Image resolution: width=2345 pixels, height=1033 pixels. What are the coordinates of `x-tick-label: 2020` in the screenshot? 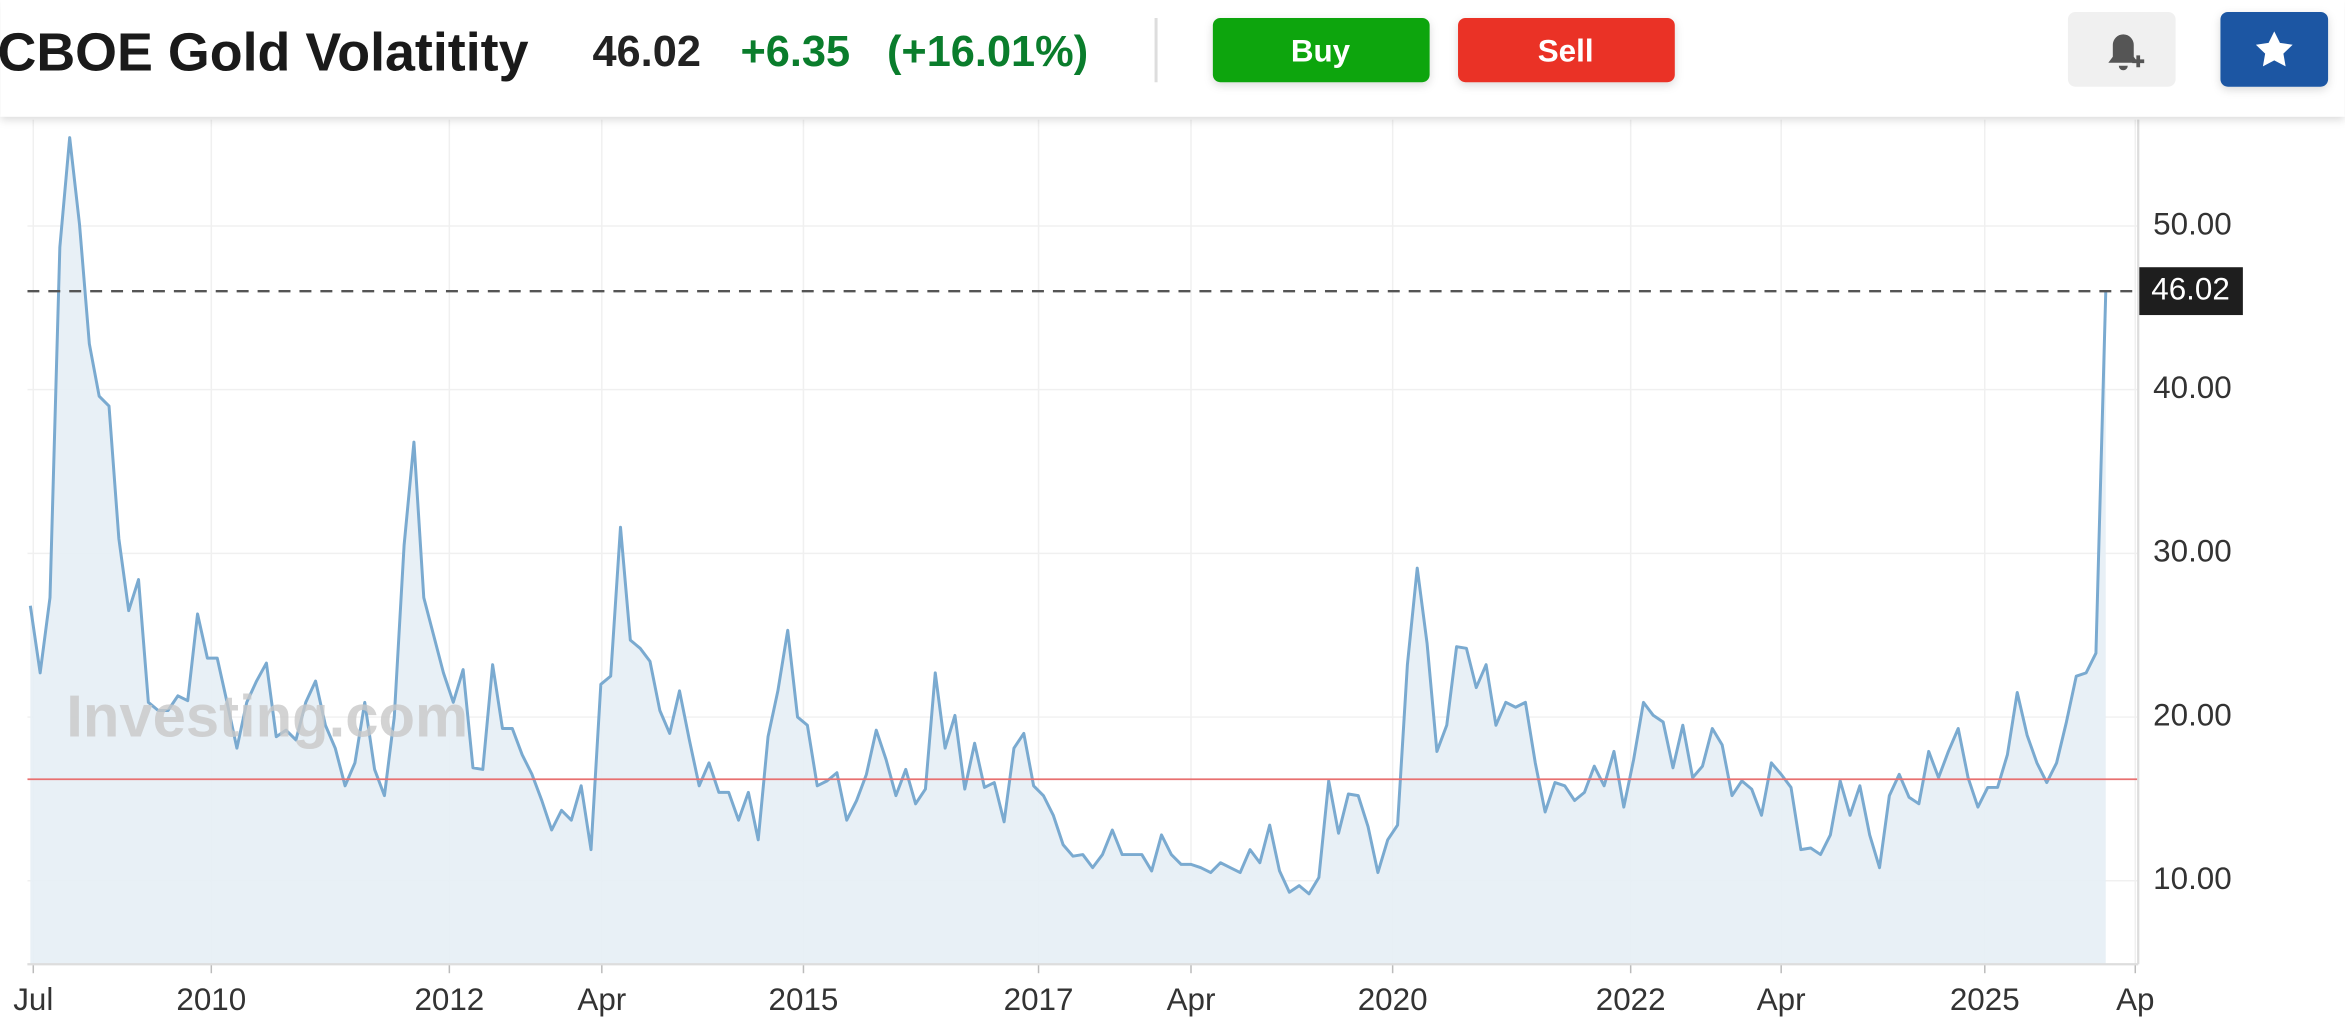 It's located at (1393, 999).